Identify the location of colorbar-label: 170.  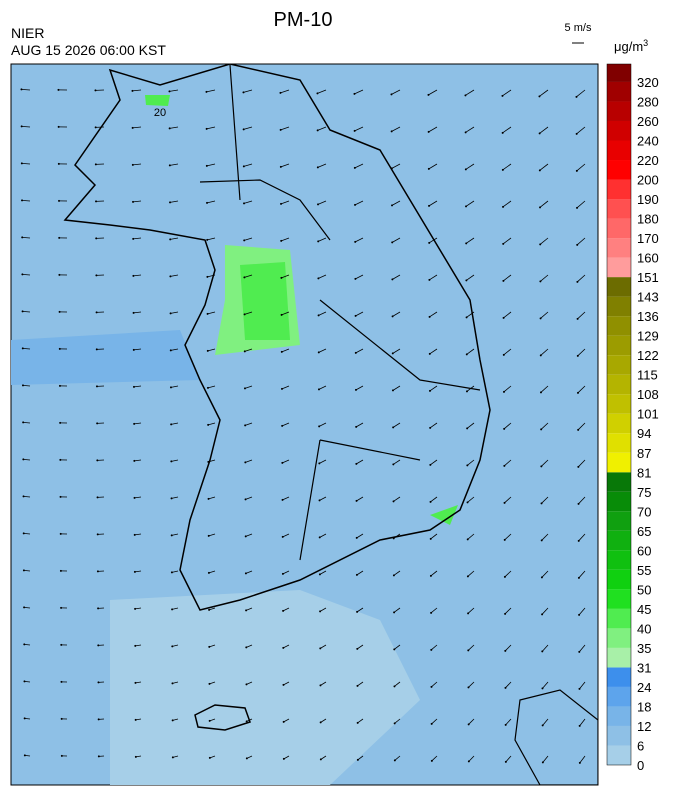
(648, 238).